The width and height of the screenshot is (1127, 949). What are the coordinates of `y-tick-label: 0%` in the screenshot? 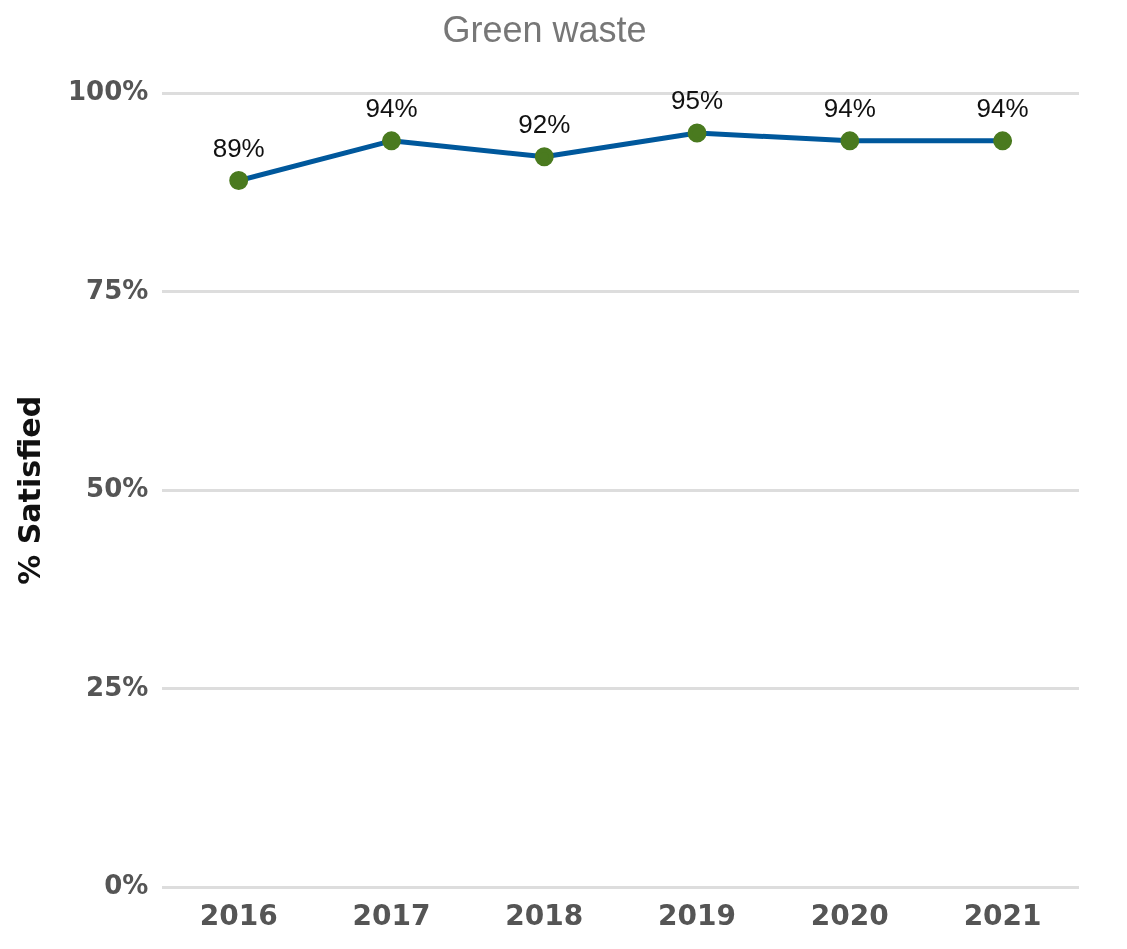 It's located at (126, 885).